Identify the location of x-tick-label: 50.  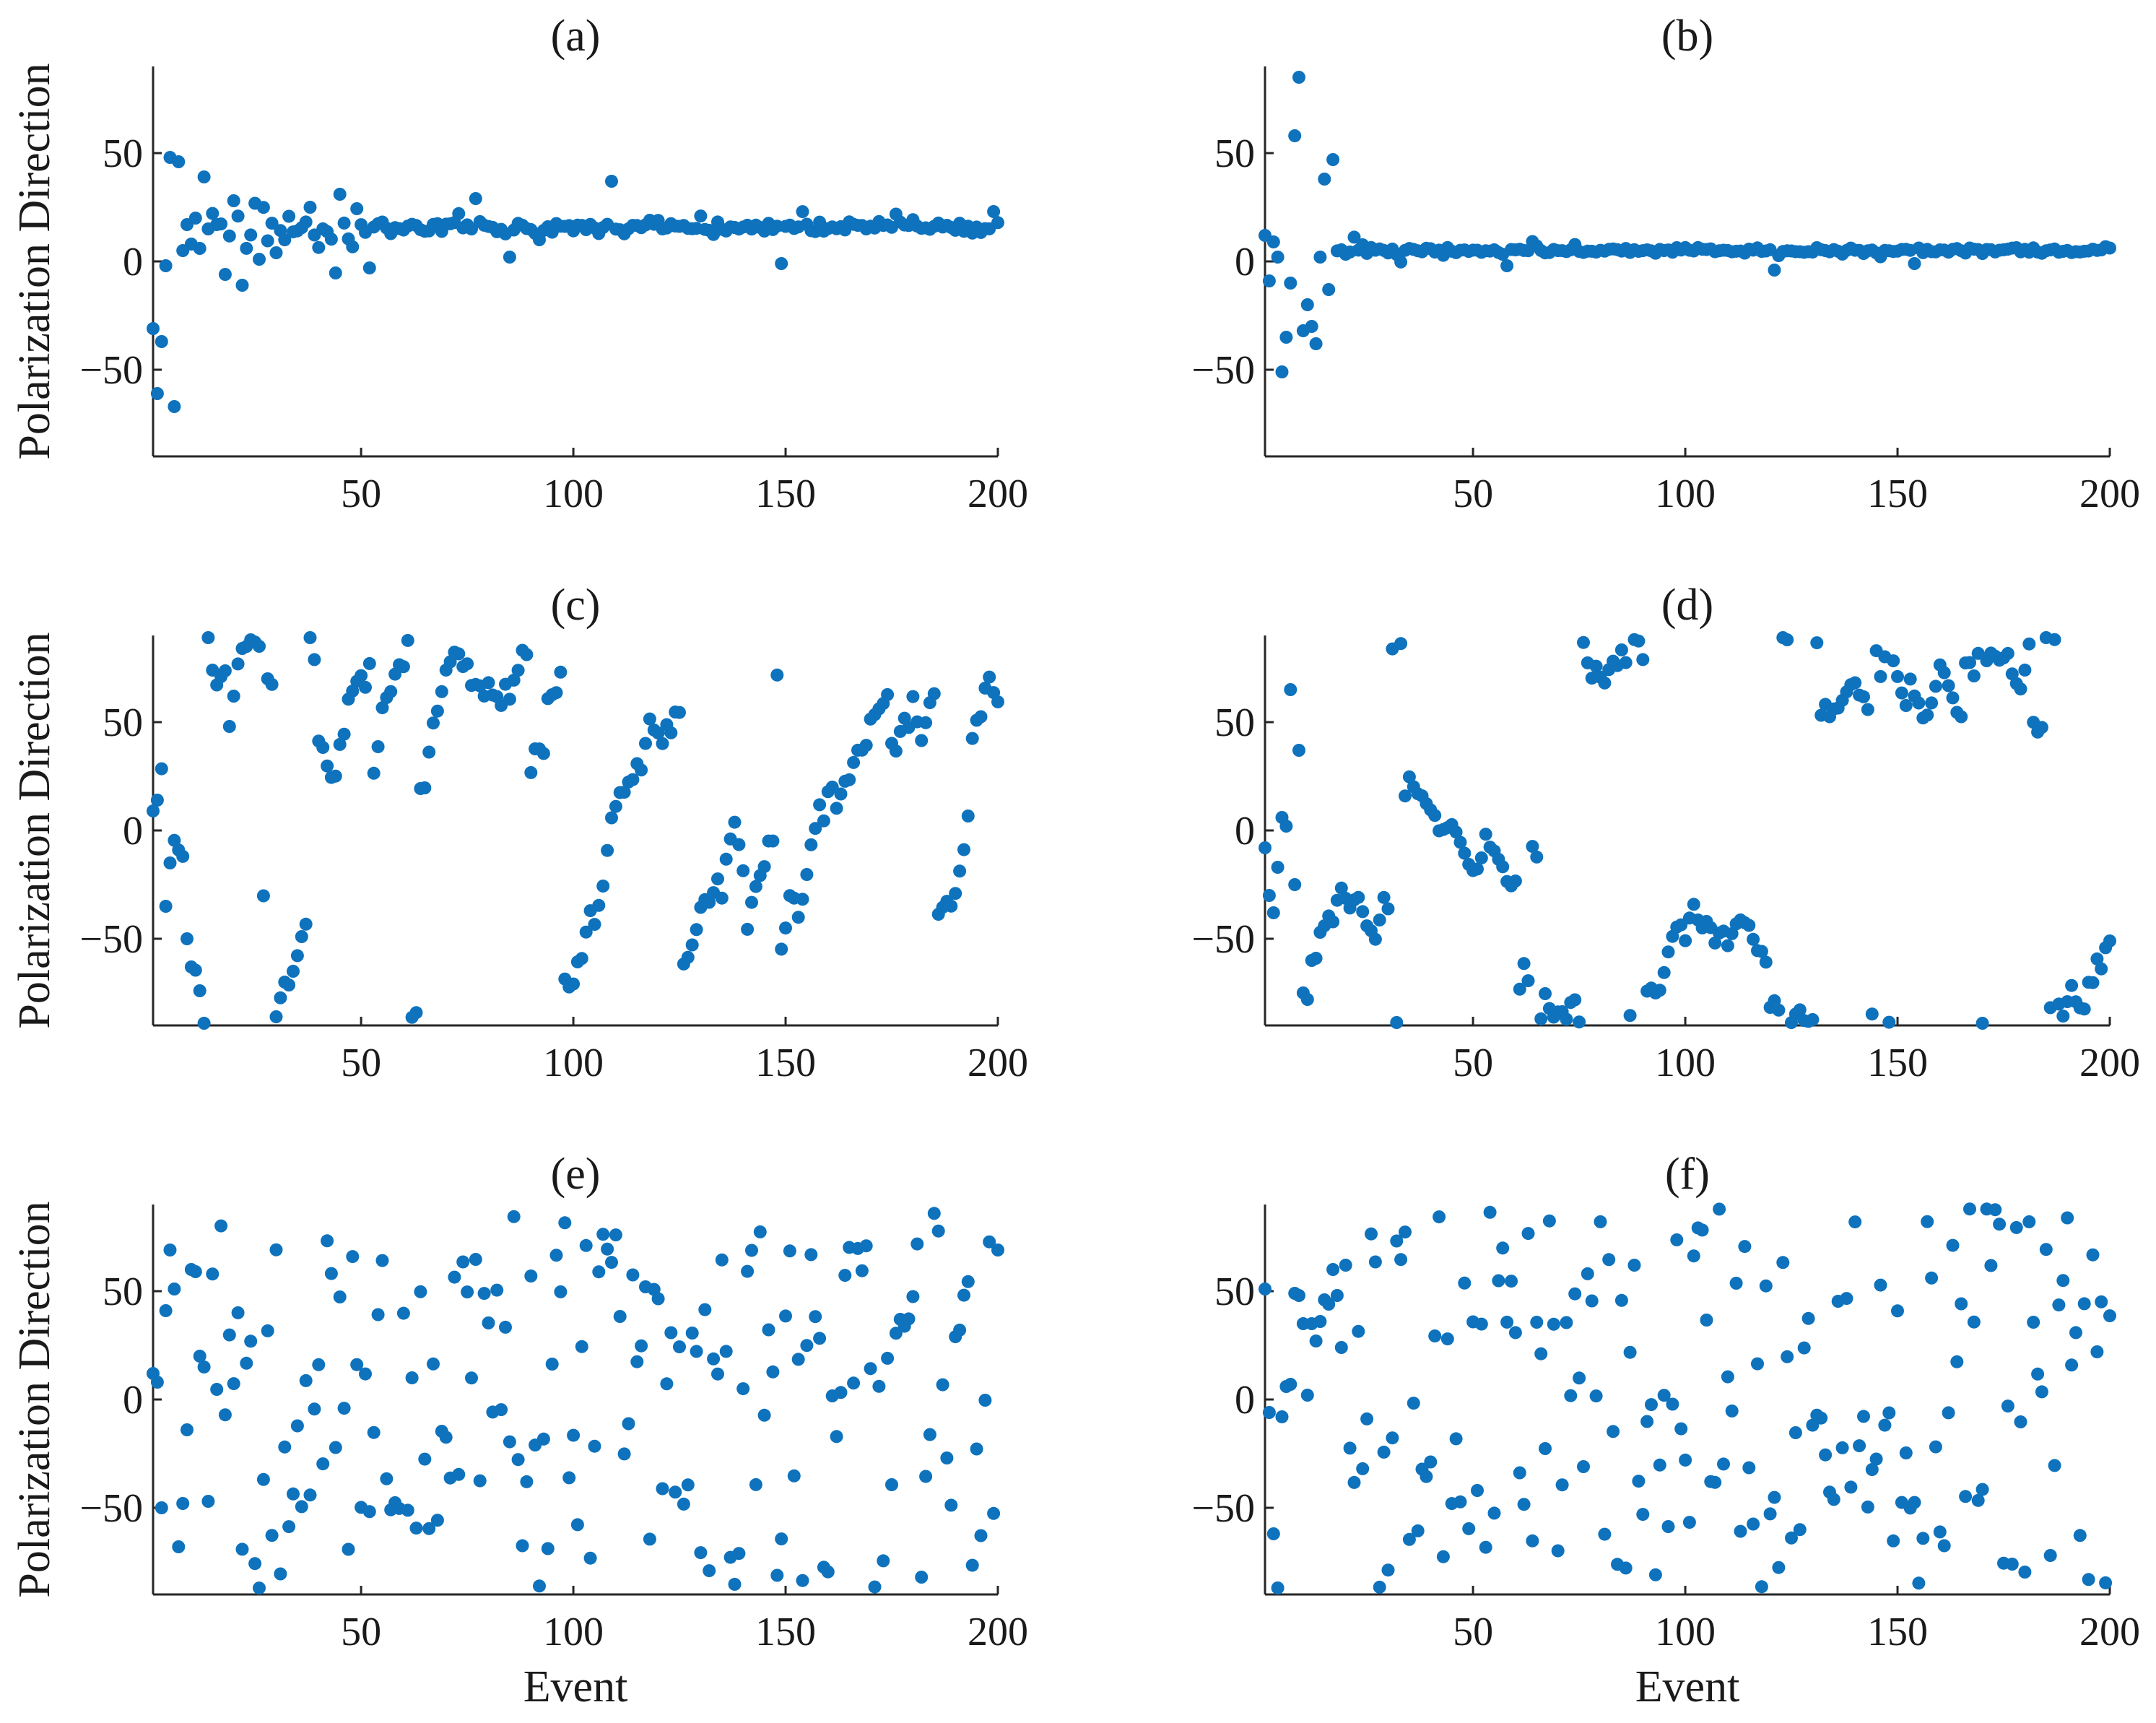
(1473, 1063).